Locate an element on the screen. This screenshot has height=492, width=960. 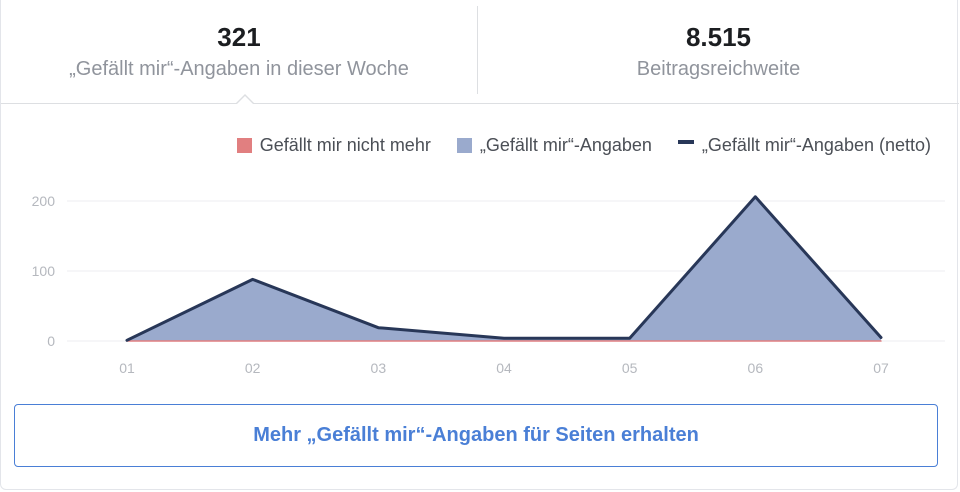
x-tick-label: 03 is located at coordinates (379, 368).